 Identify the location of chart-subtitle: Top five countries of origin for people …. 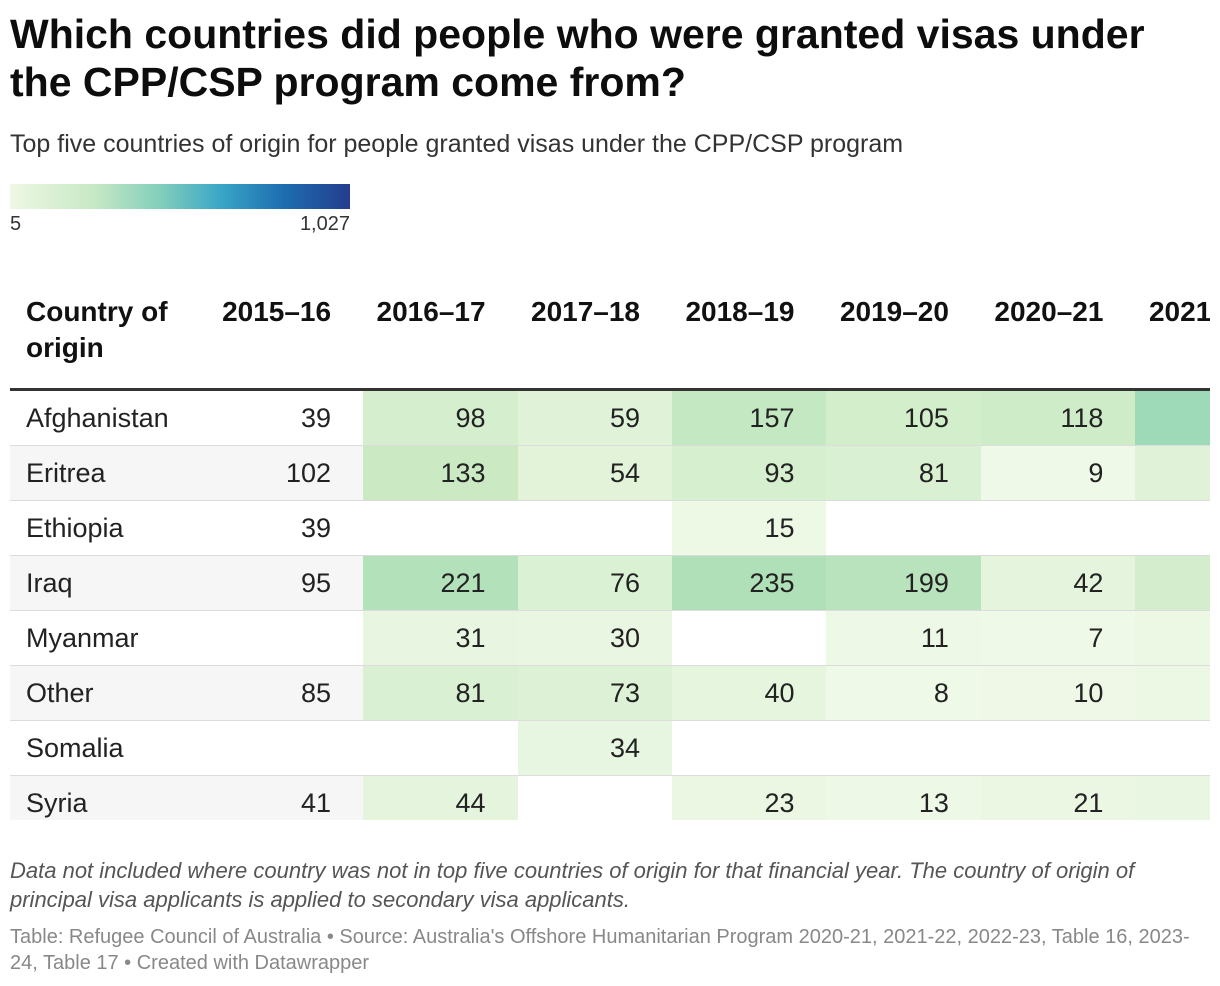
(457, 144).